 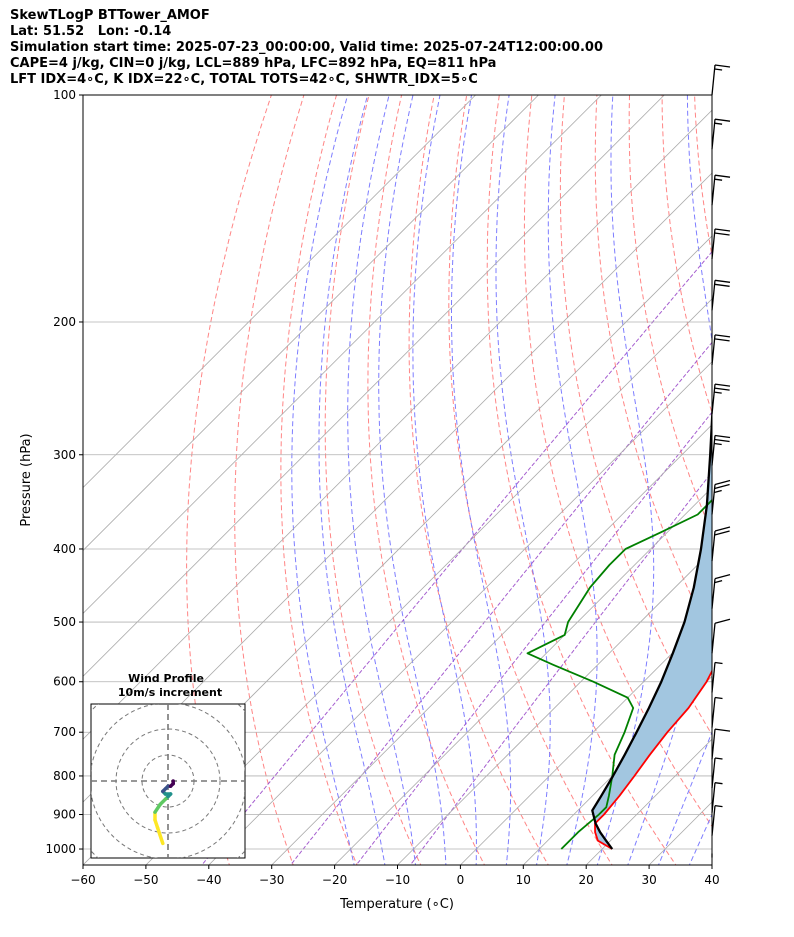 I want to click on hodograph-rings, so click(x=168, y=781).